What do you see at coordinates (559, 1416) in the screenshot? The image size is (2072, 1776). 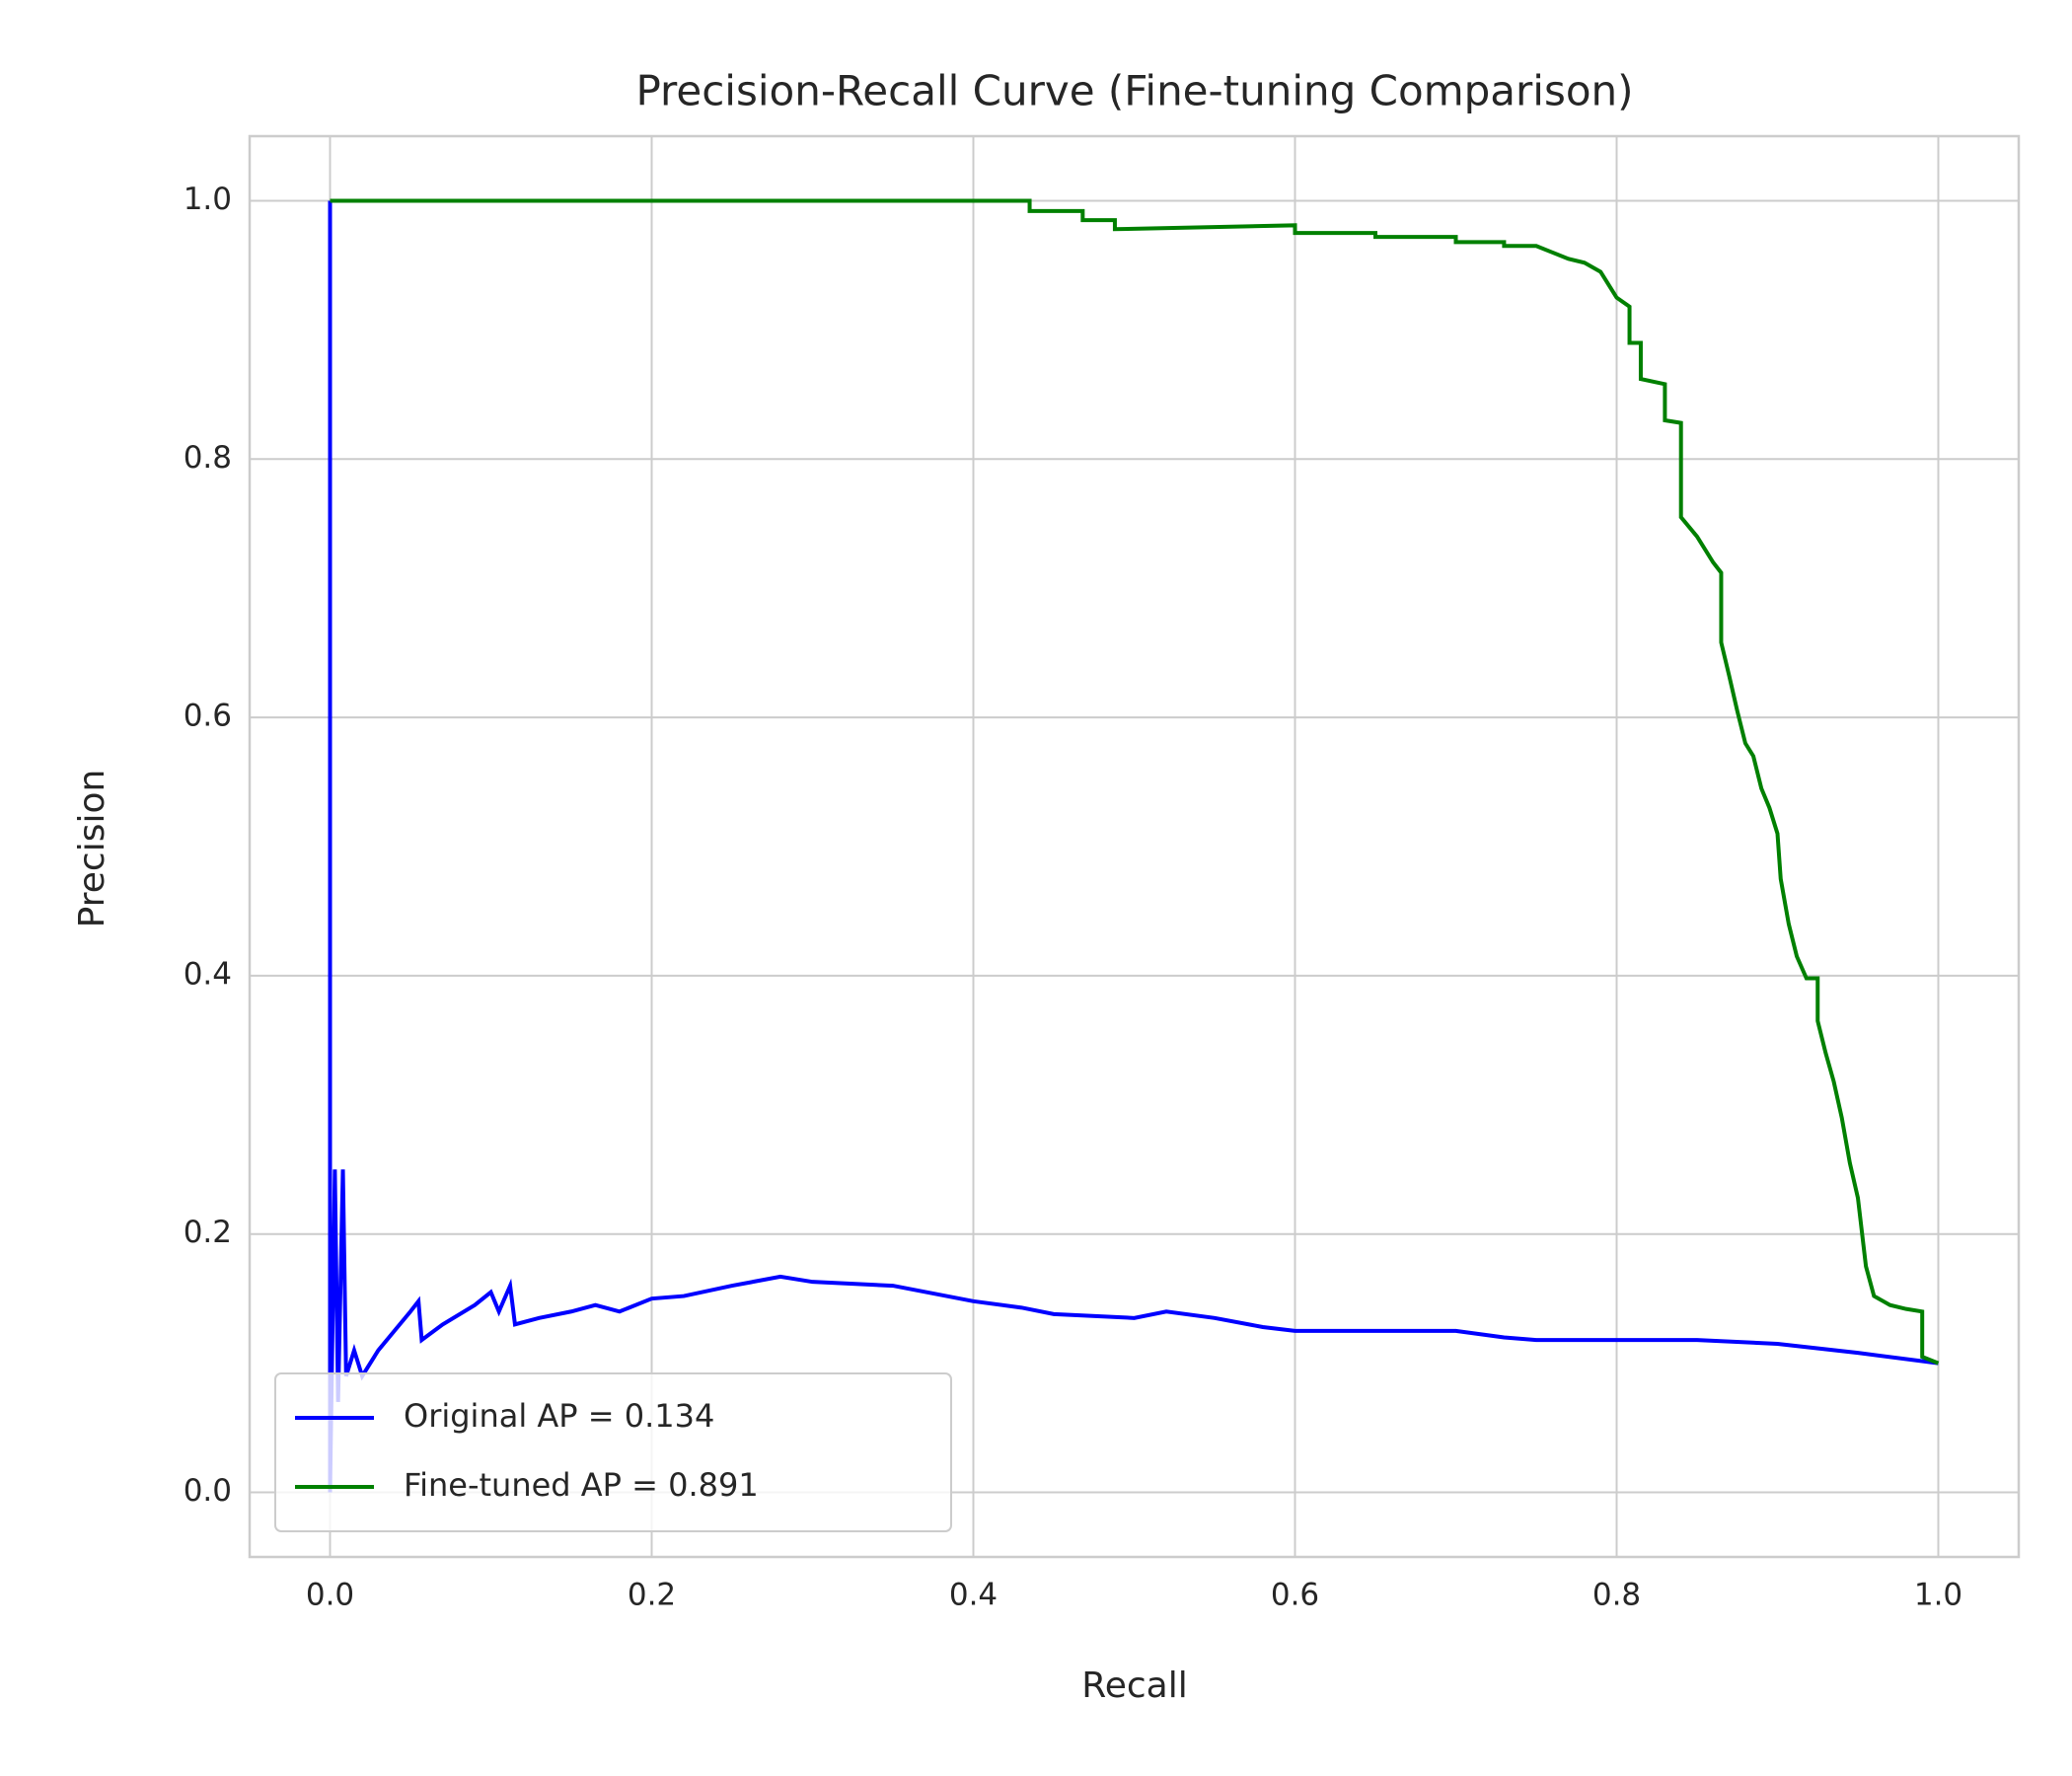 I see `legend-label: Original AP = 0.134` at bounding box center [559, 1416].